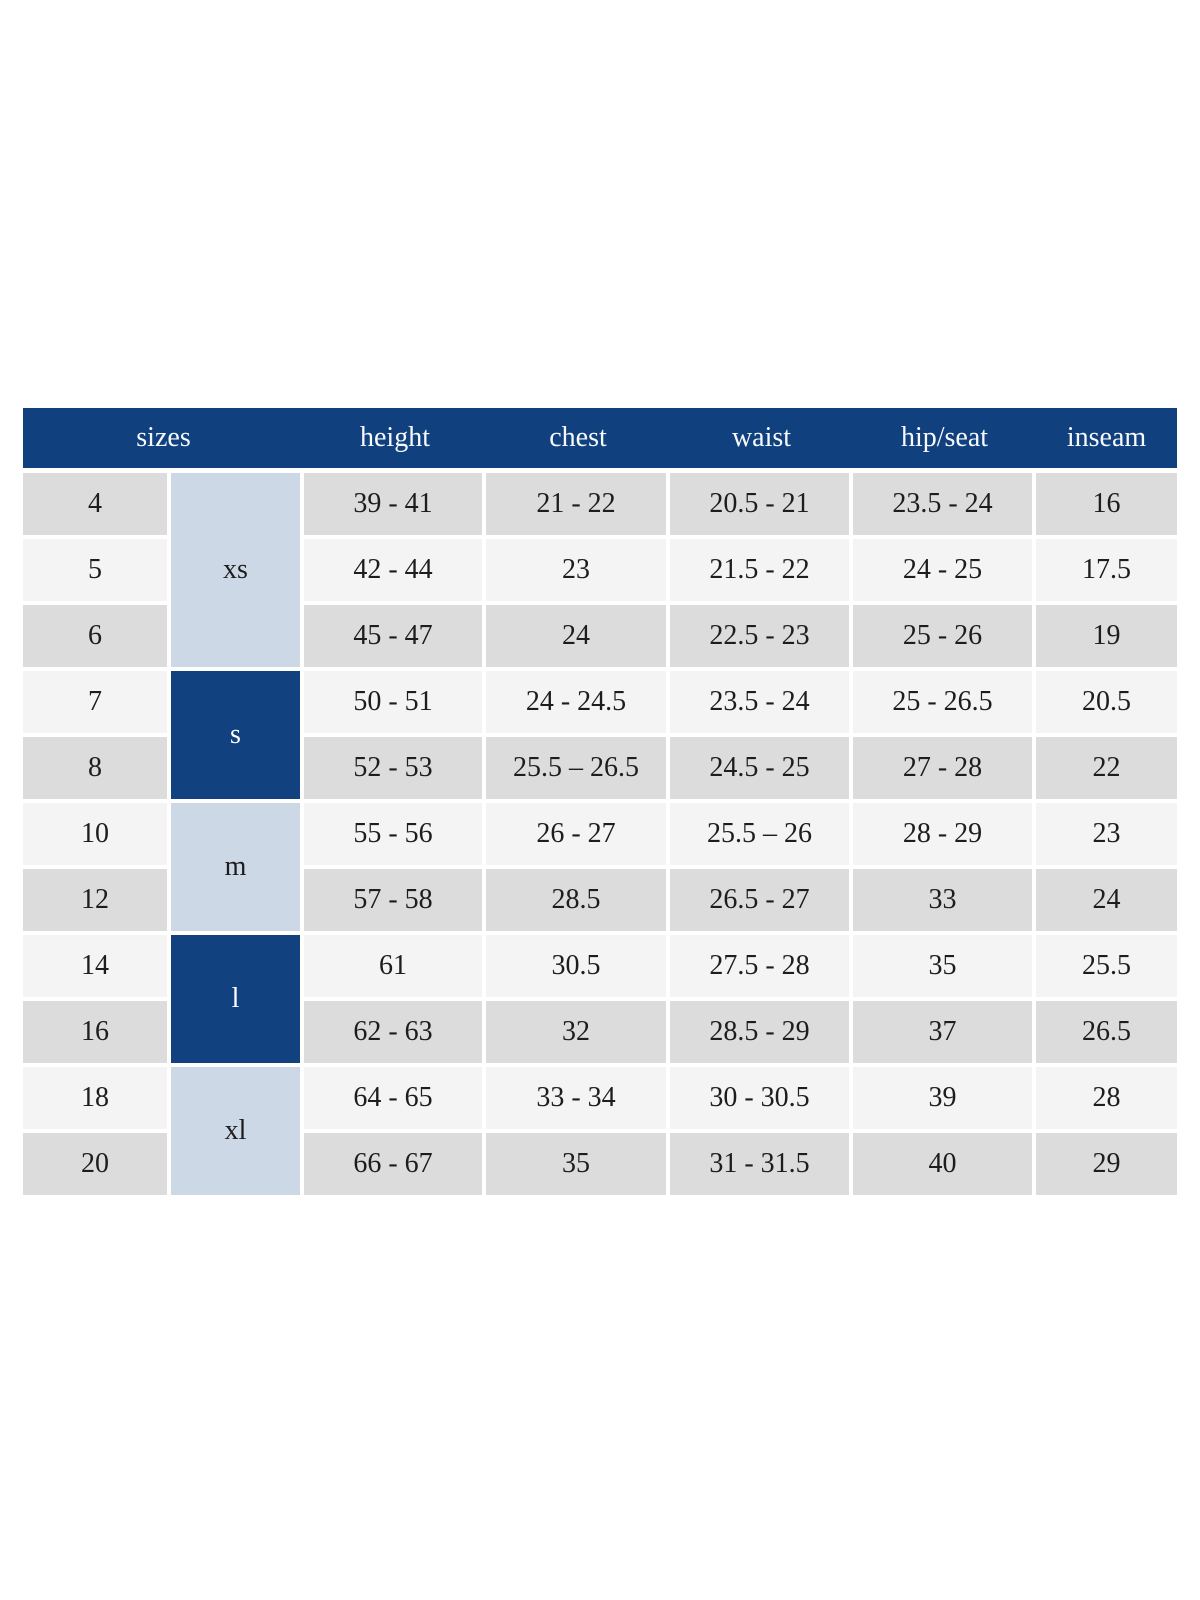  I want to click on hip-seat-cell: 40, so click(944, 1166).